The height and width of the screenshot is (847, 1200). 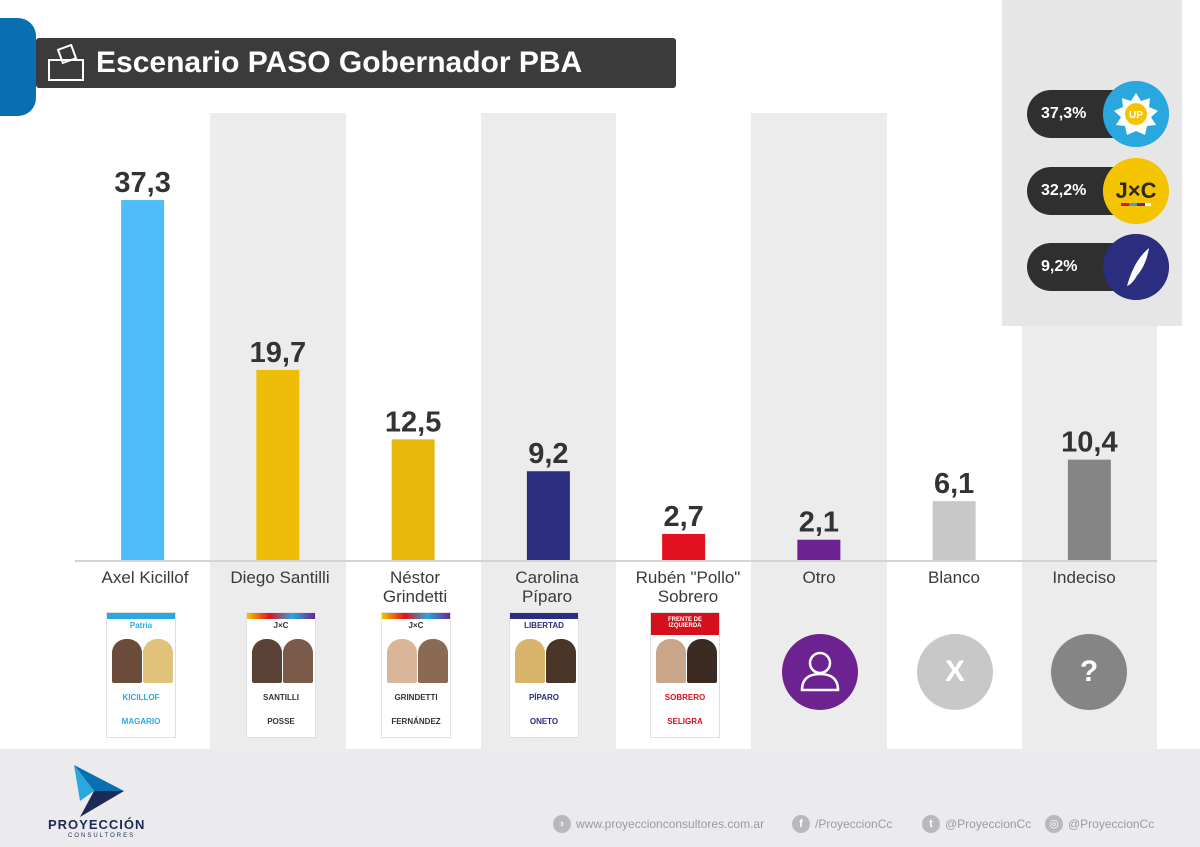 I want to click on instagram-link: ◎ @ProyeccionCc, so click(x=1099, y=824).